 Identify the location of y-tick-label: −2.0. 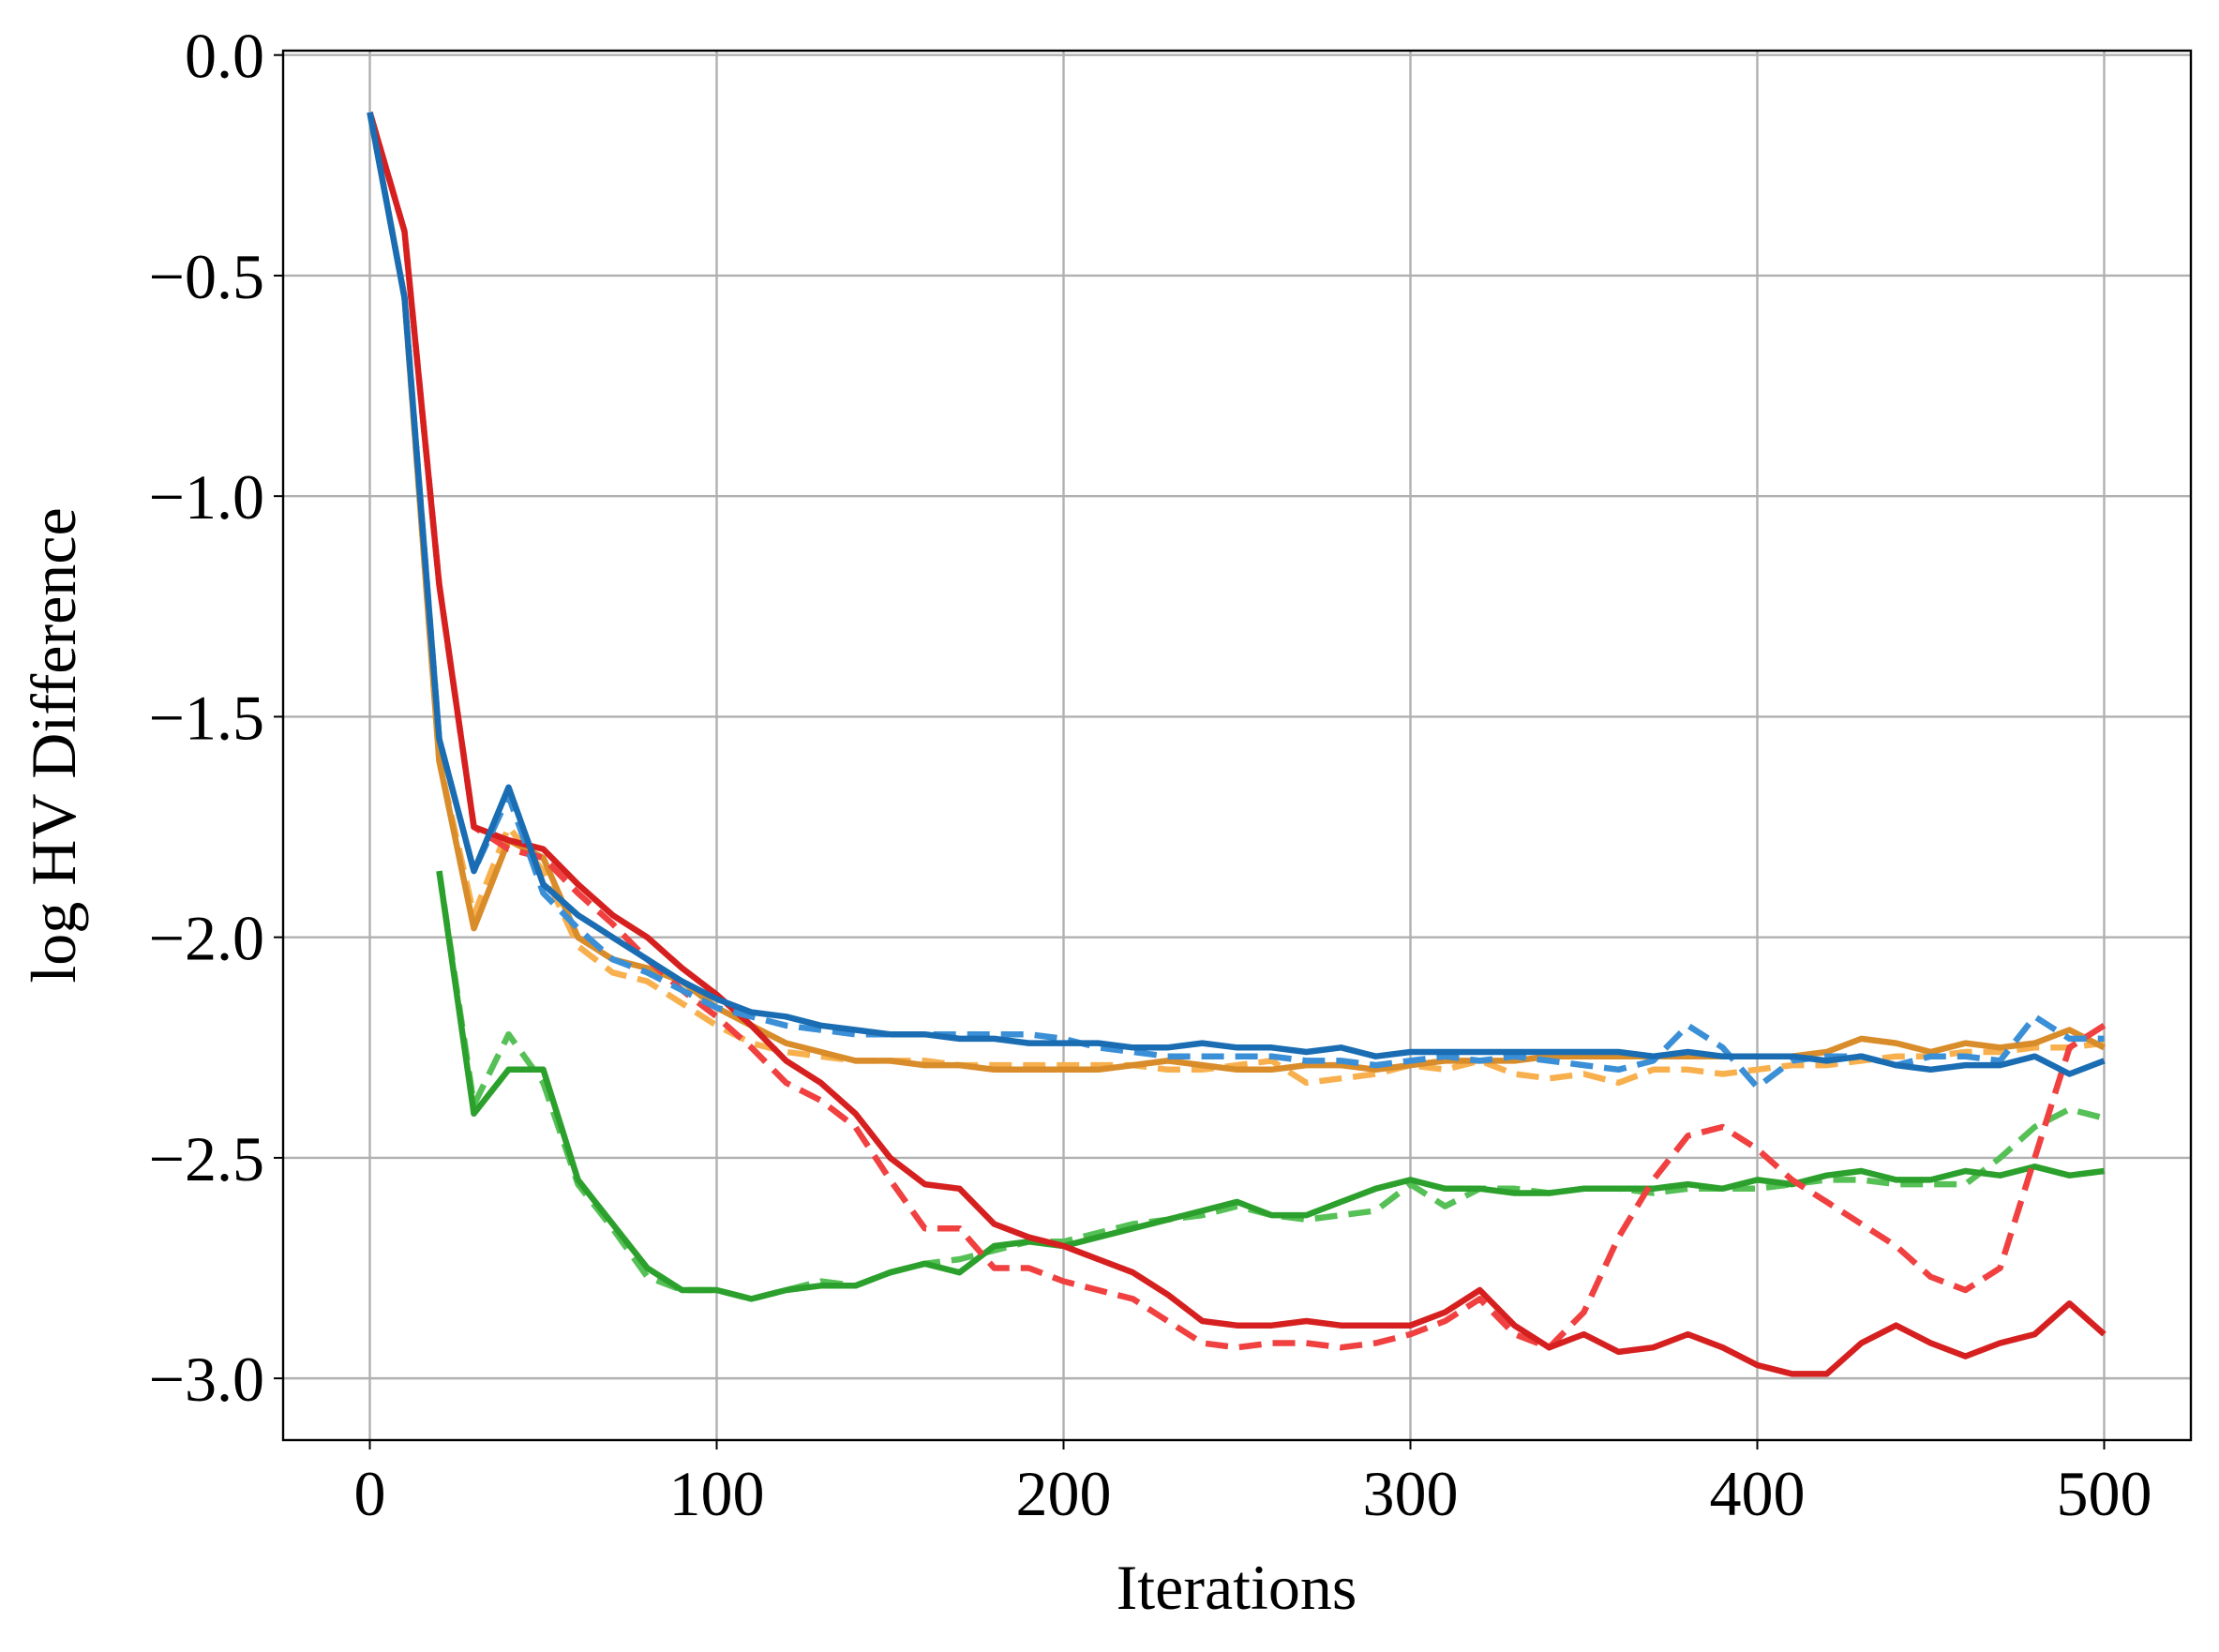
(207, 938).